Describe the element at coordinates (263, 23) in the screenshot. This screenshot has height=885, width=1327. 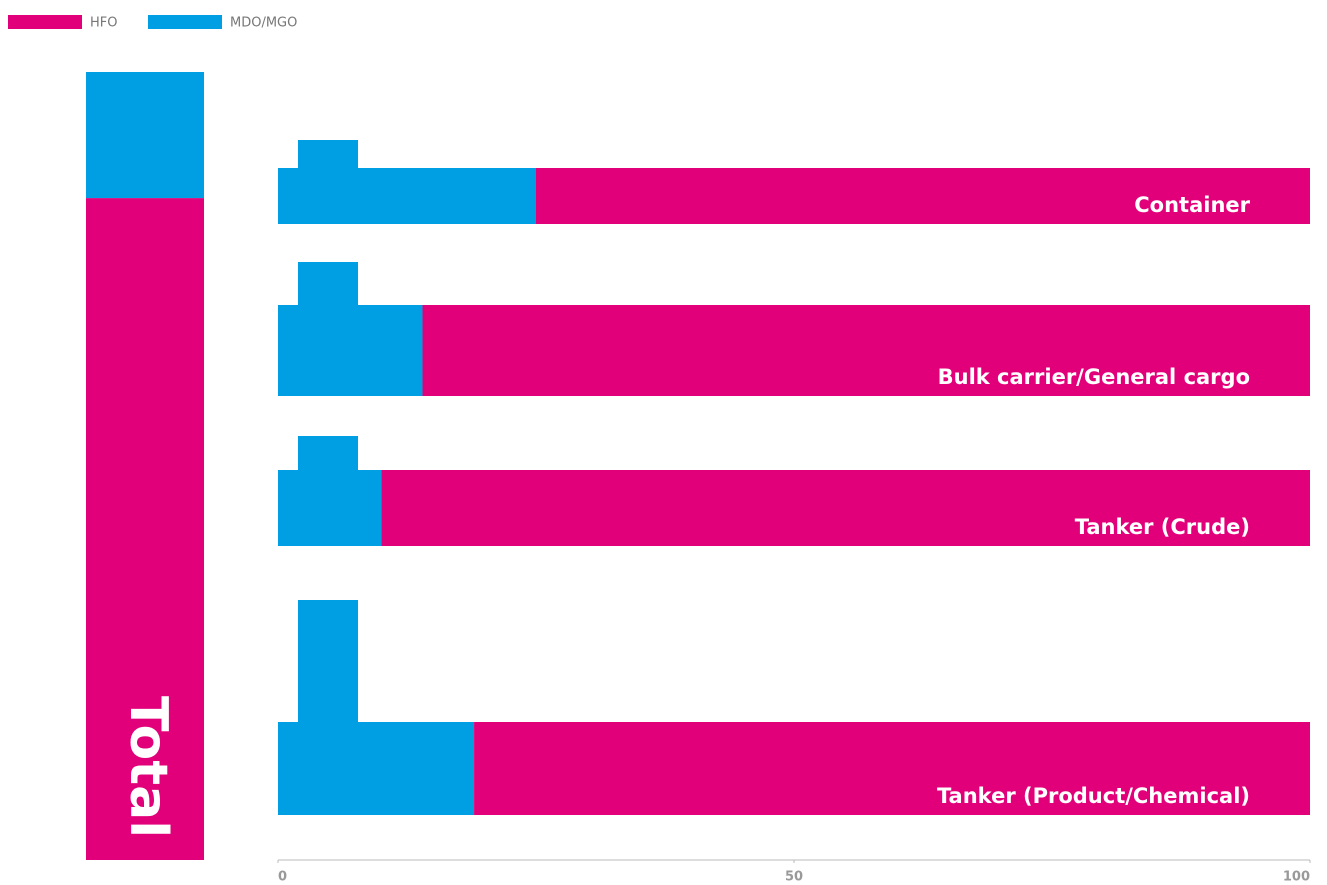
I see `legend-label: MDO/MGO` at that location.